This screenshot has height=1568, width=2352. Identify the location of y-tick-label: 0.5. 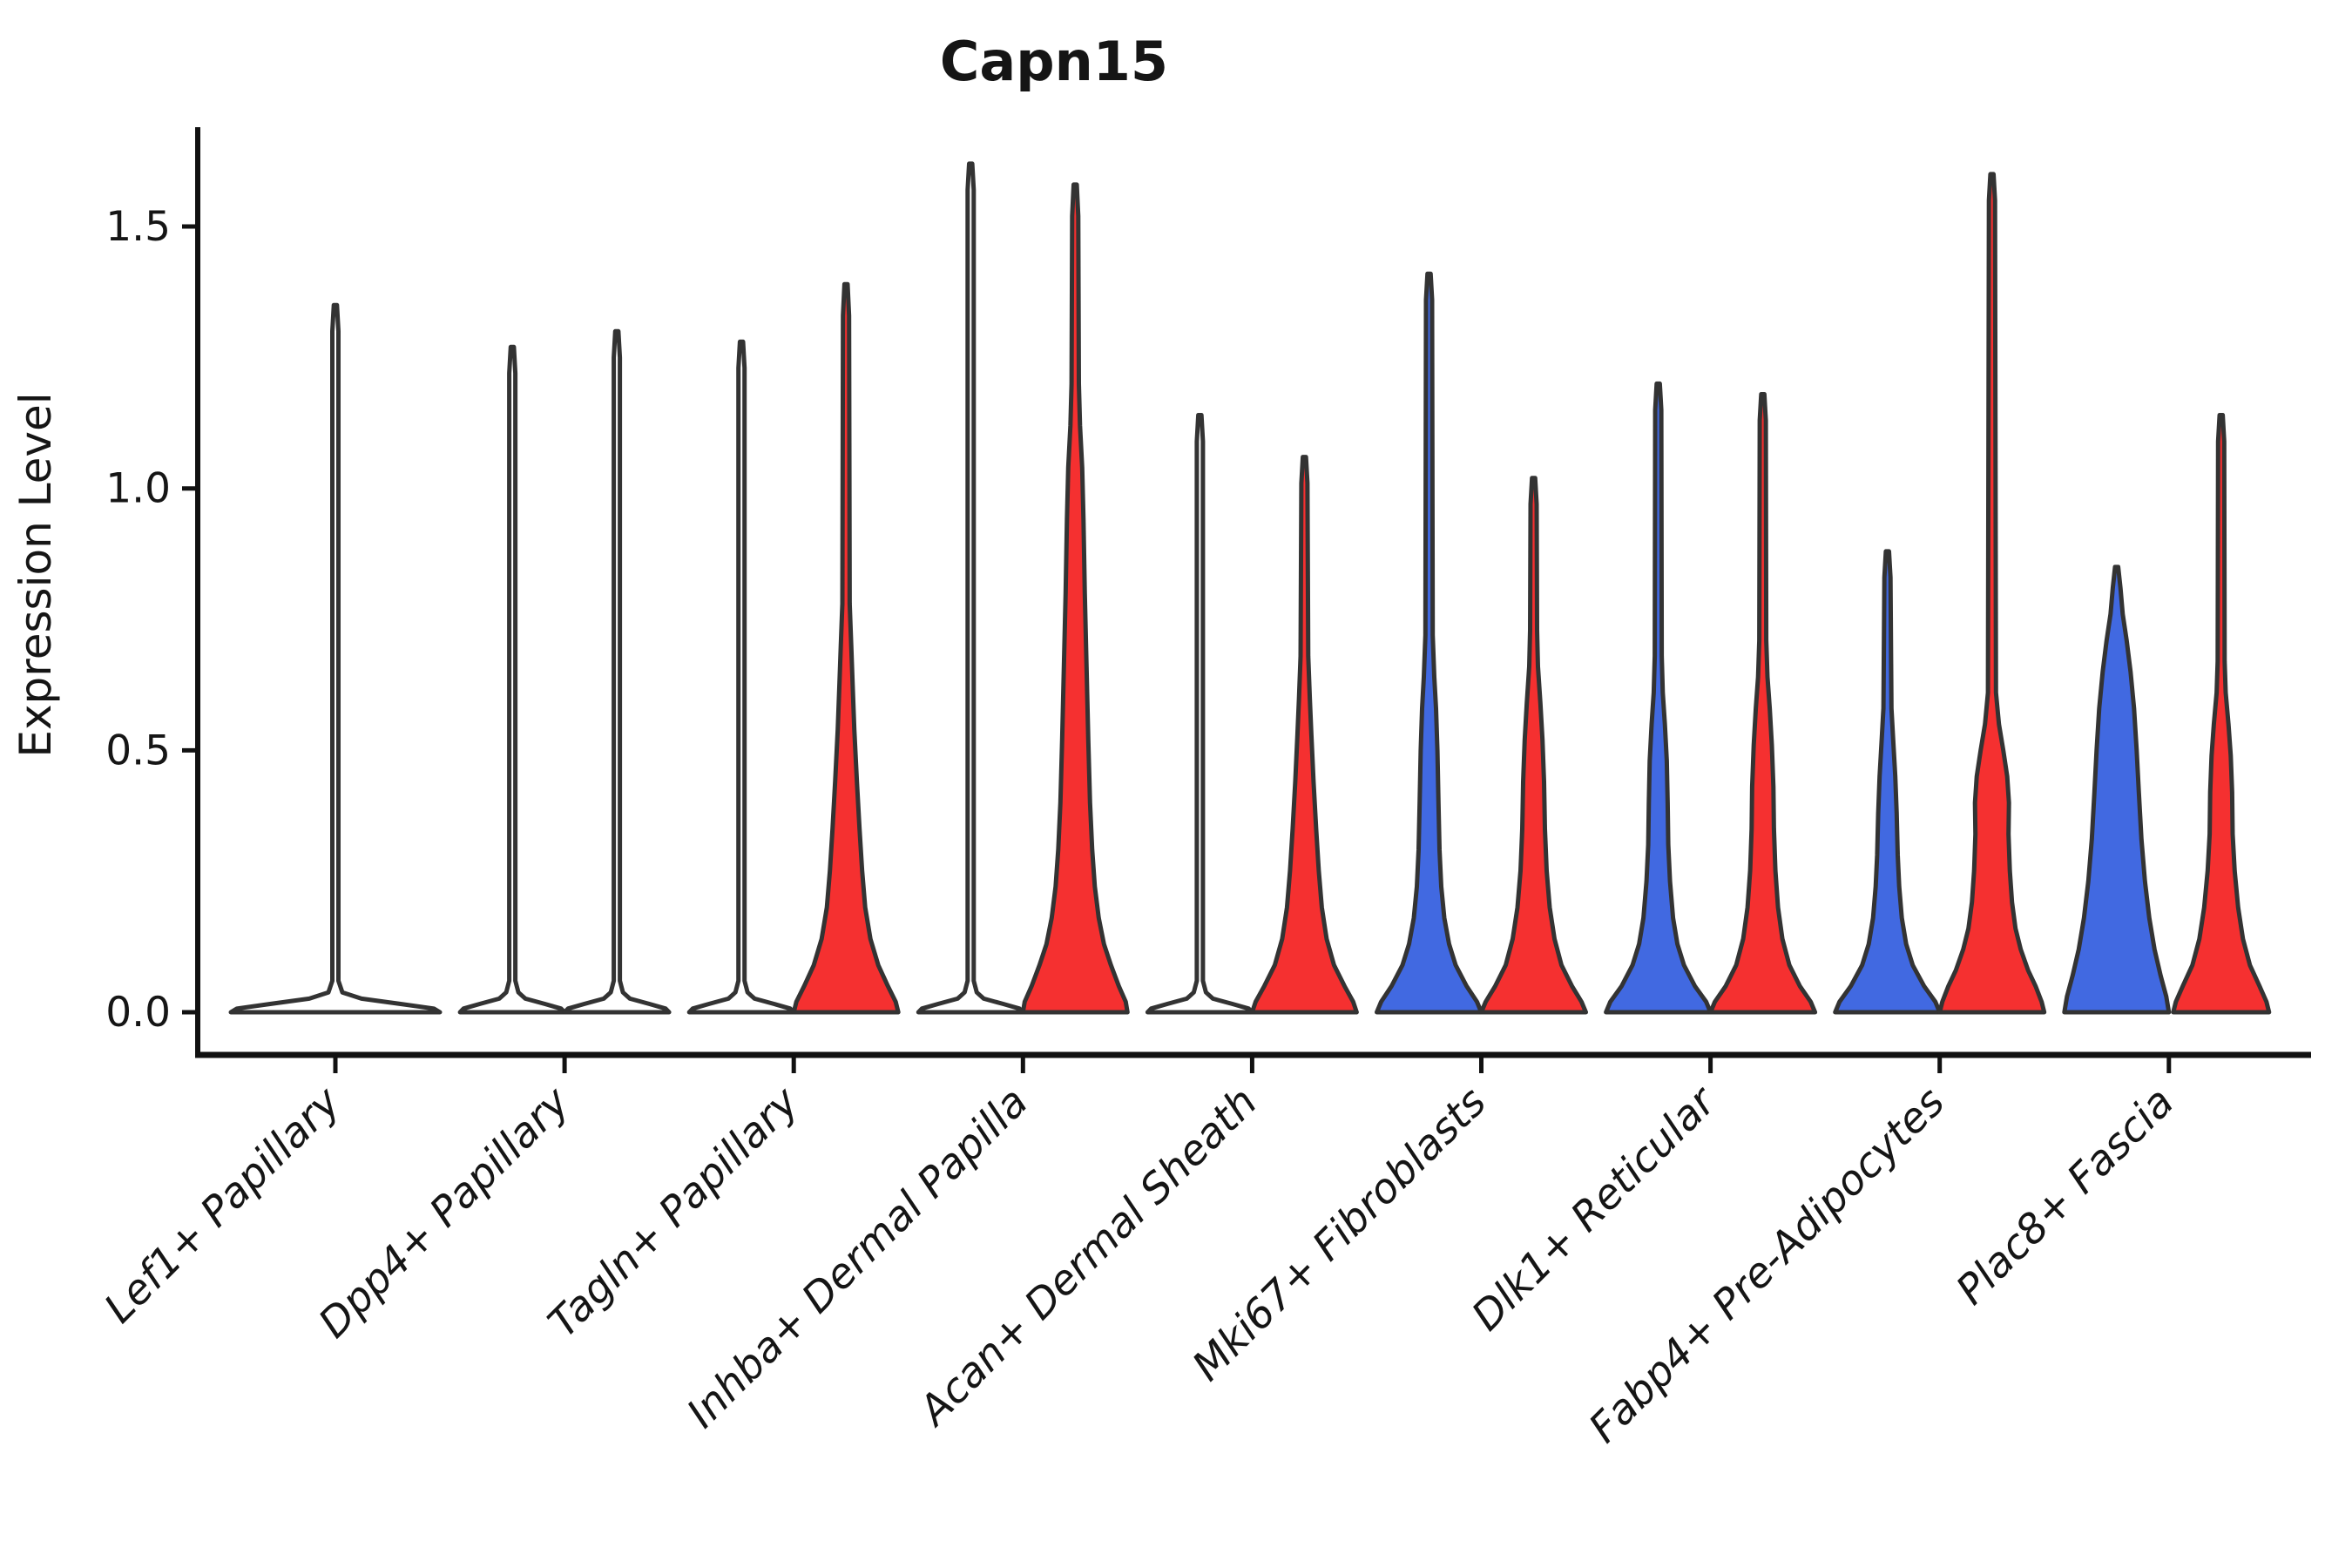
(138, 751).